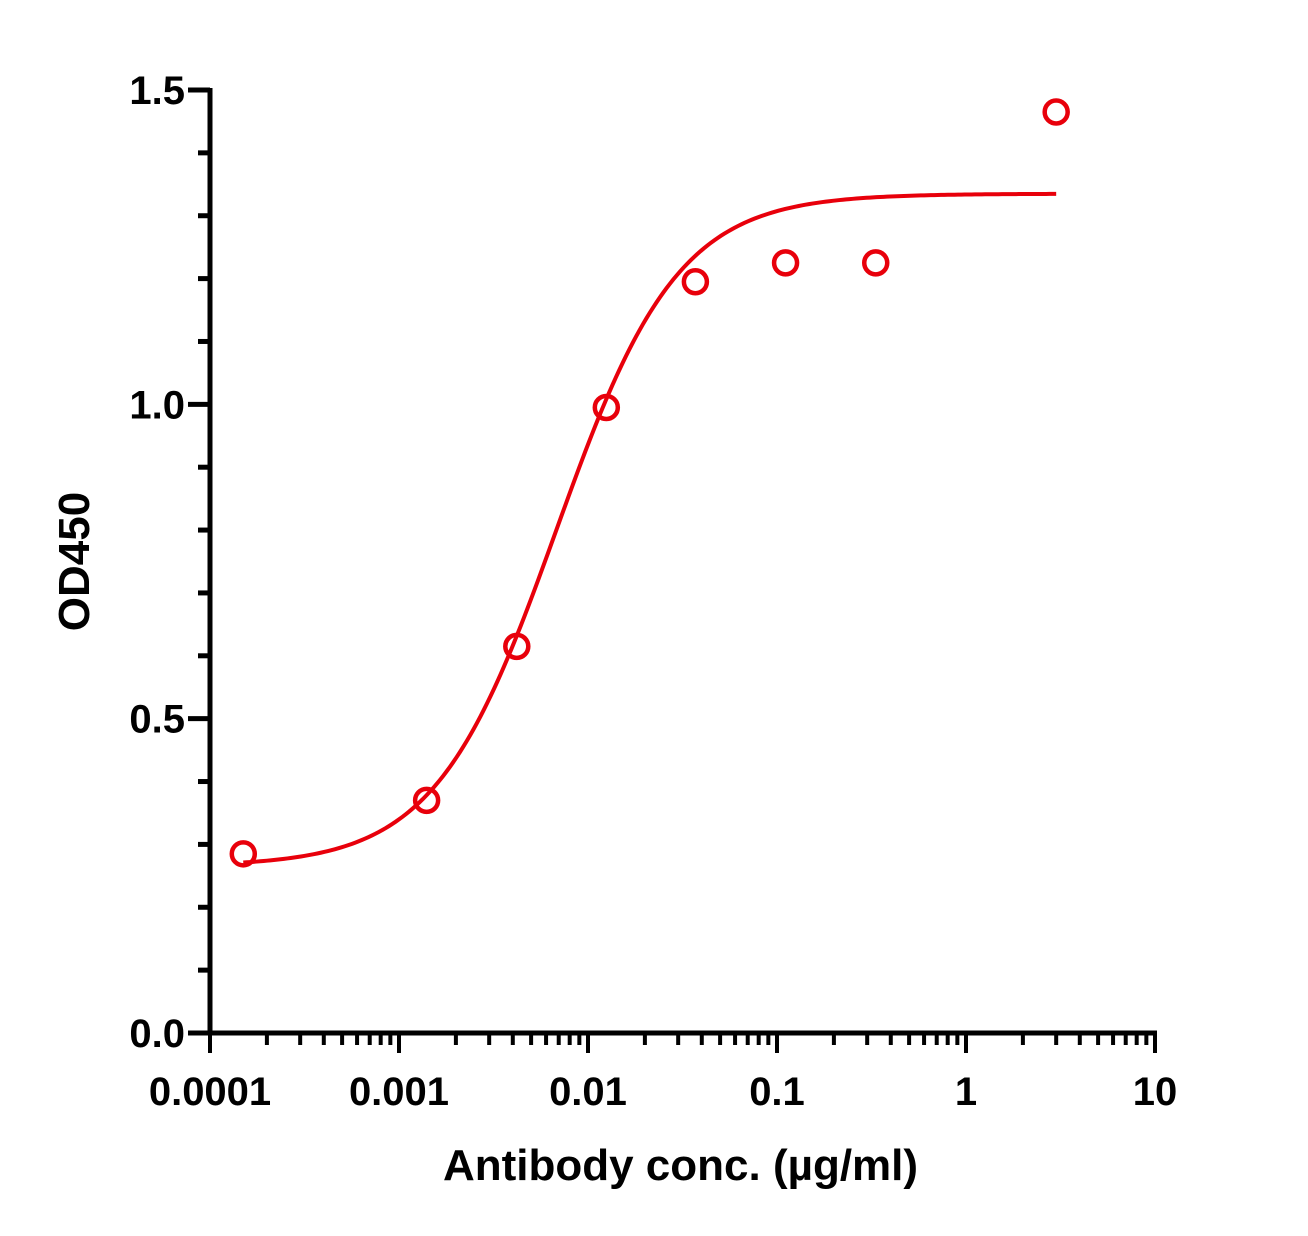  Describe the element at coordinates (157, 720) in the screenshot. I see `y-tick-label: 0.5` at that location.